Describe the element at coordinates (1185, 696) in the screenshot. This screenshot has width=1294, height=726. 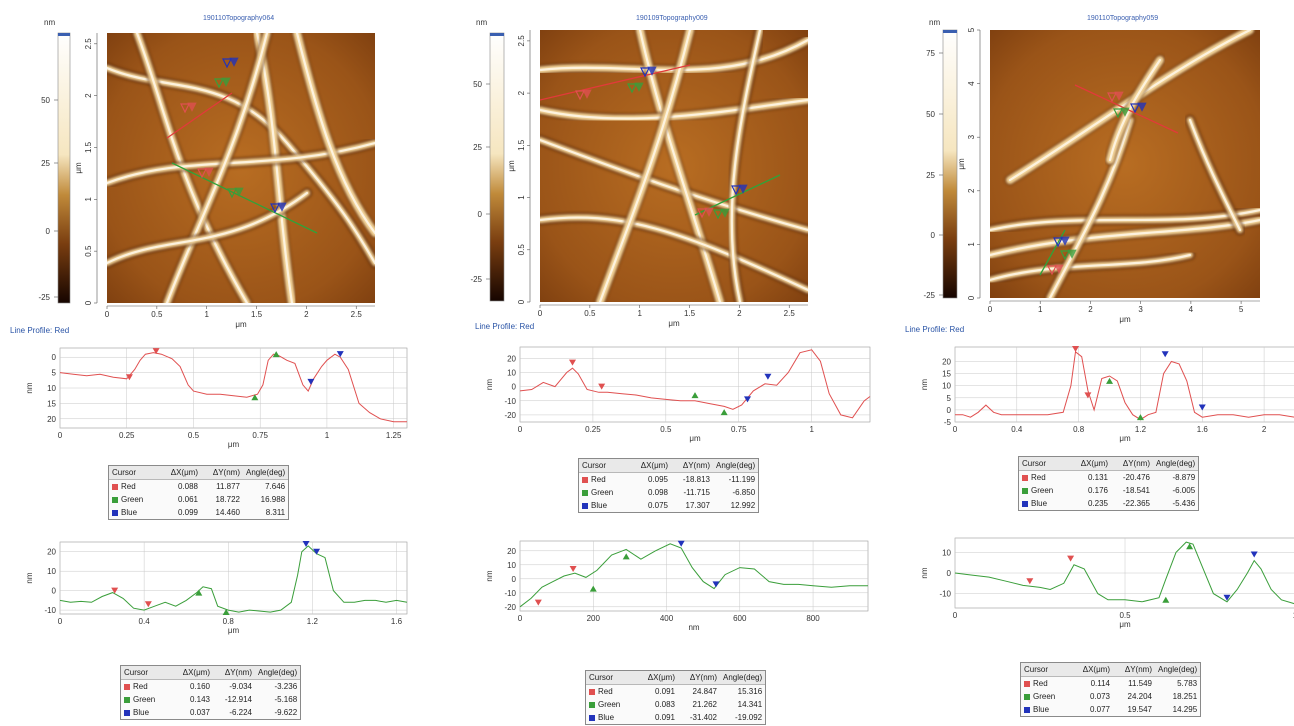
I see `cursor-angle: 18.251` at that location.